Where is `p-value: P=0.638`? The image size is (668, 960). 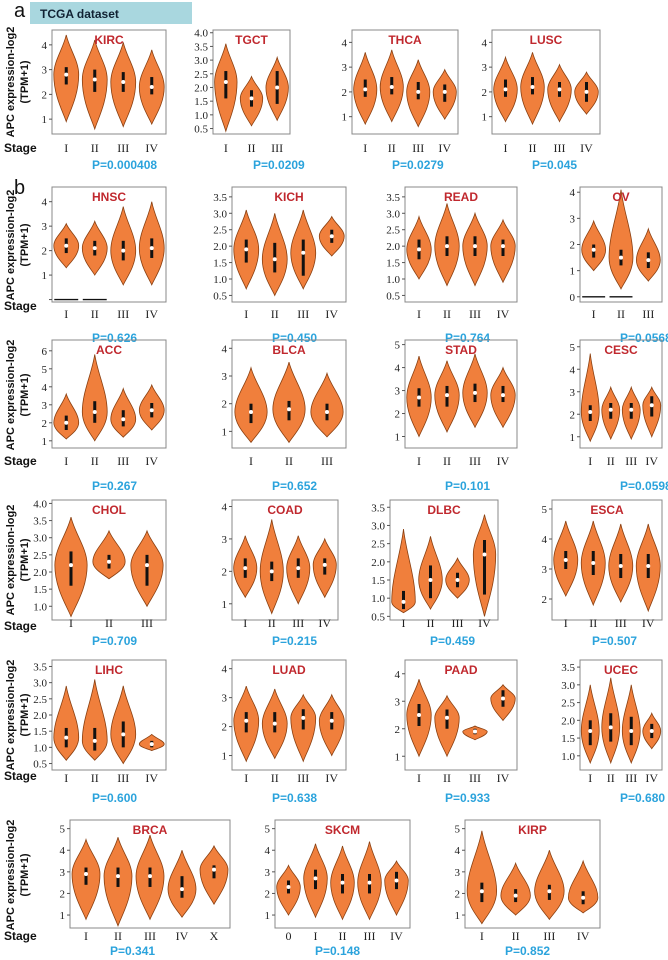 p-value: P=0.638 is located at coordinates (294, 798).